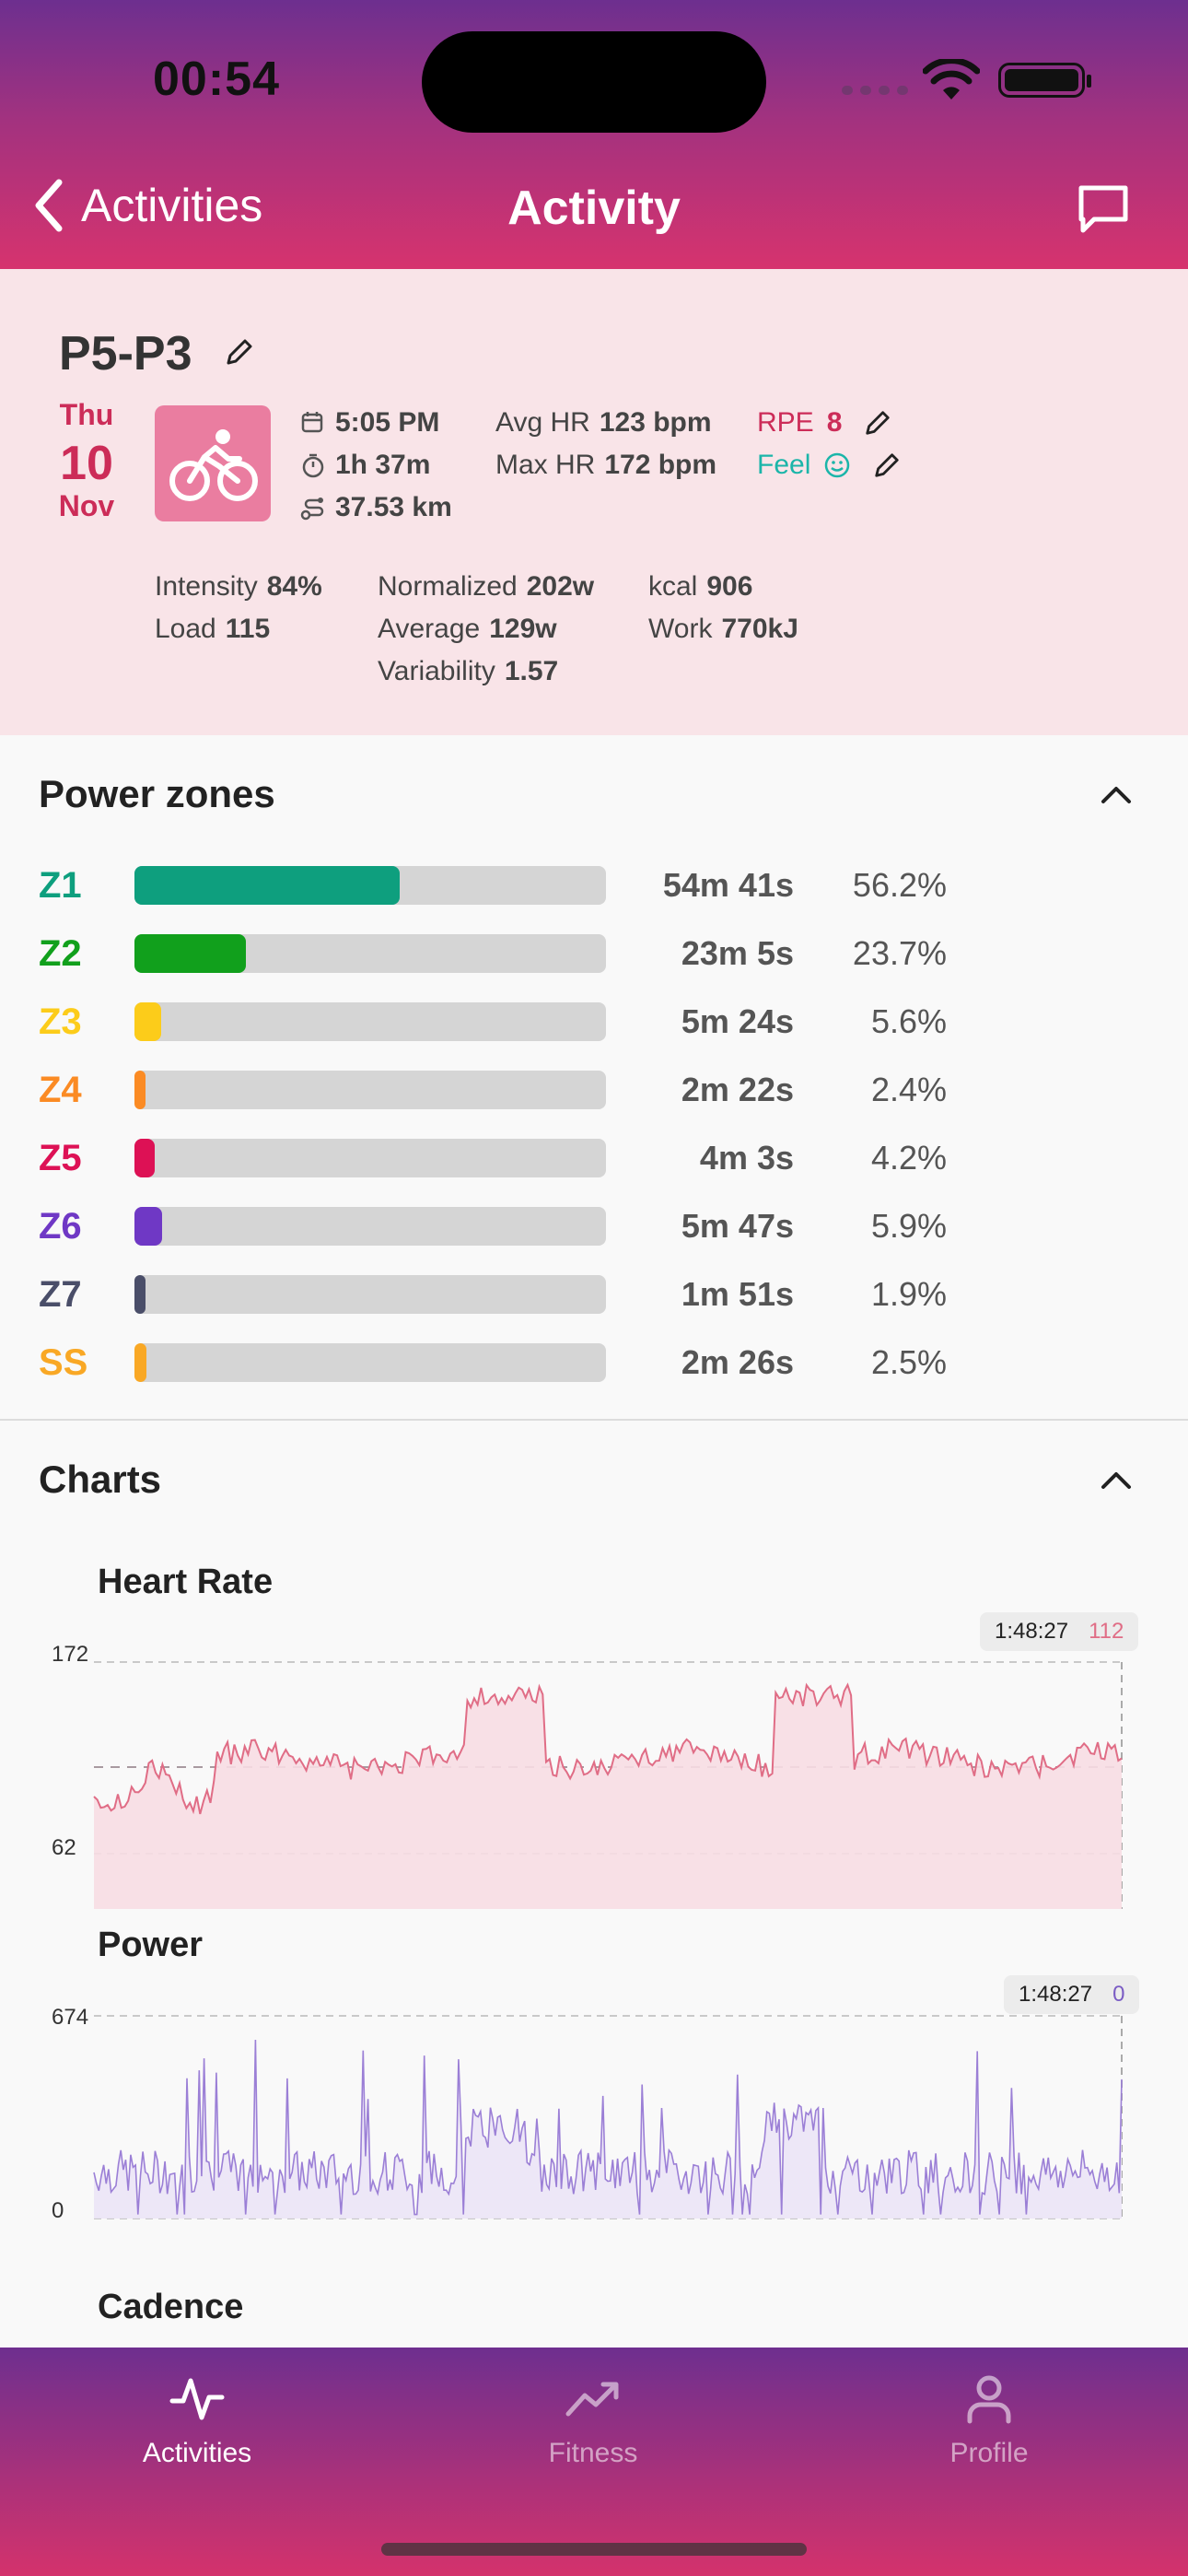  I want to click on hr-tip-time: 1:48:27, so click(1032, 1631).